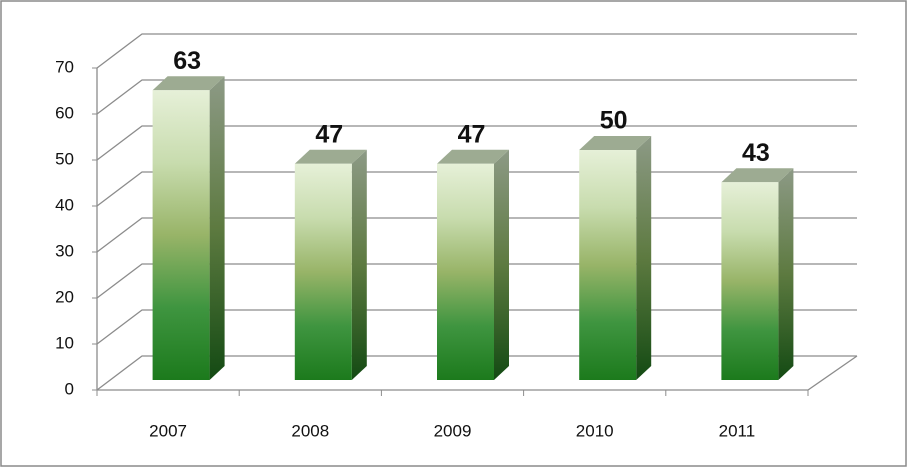 The image size is (908, 468). What do you see at coordinates (69, 388) in the screenshot?
I see `y-tick-label: 0` at bounding box center [69, 388].